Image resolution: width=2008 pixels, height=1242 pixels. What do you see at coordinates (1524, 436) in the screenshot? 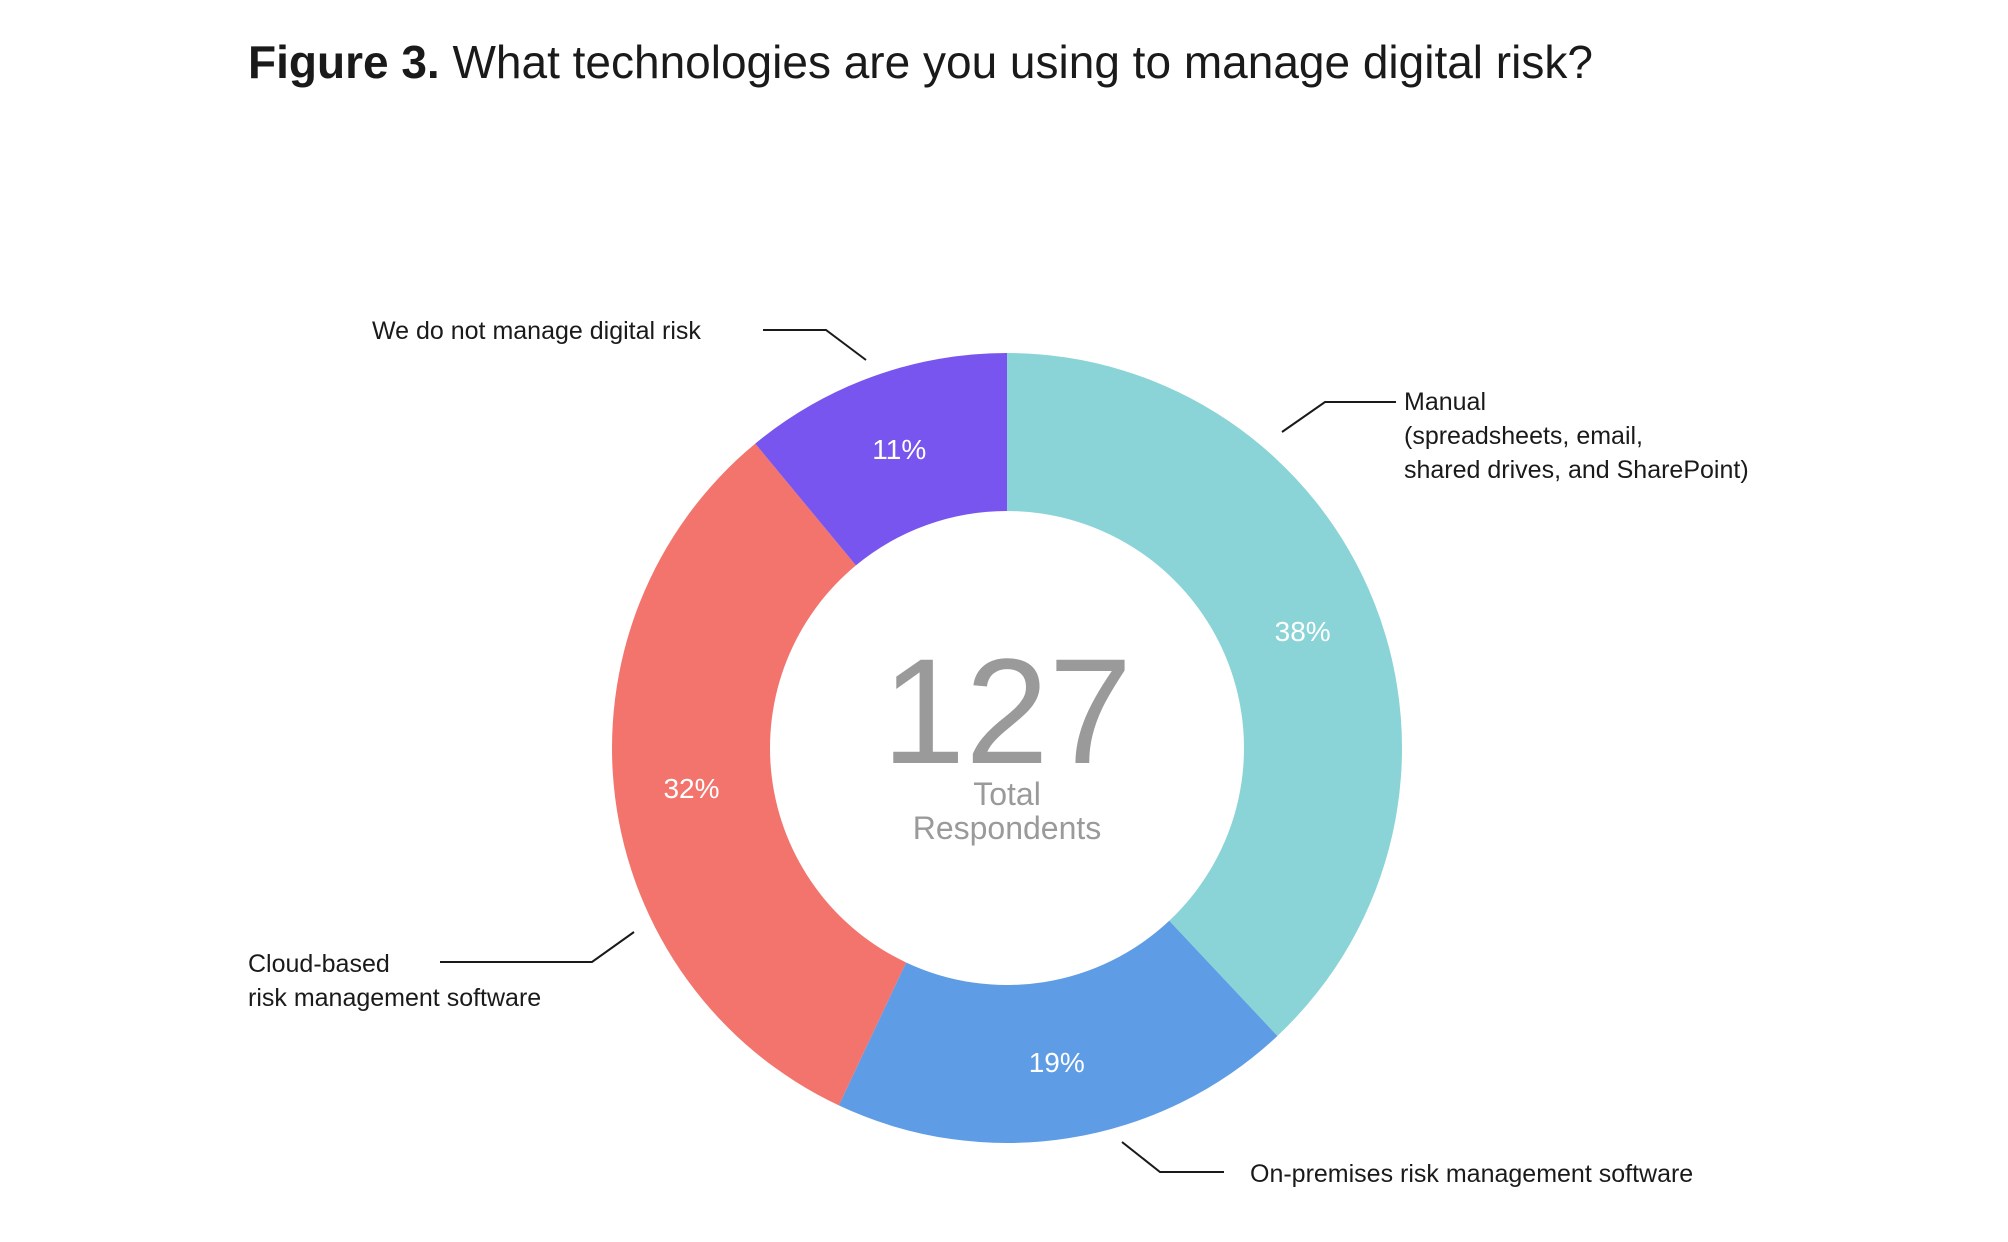
I see `label-line: (spreadsheets, email,` at bounding box center [1524, 436].